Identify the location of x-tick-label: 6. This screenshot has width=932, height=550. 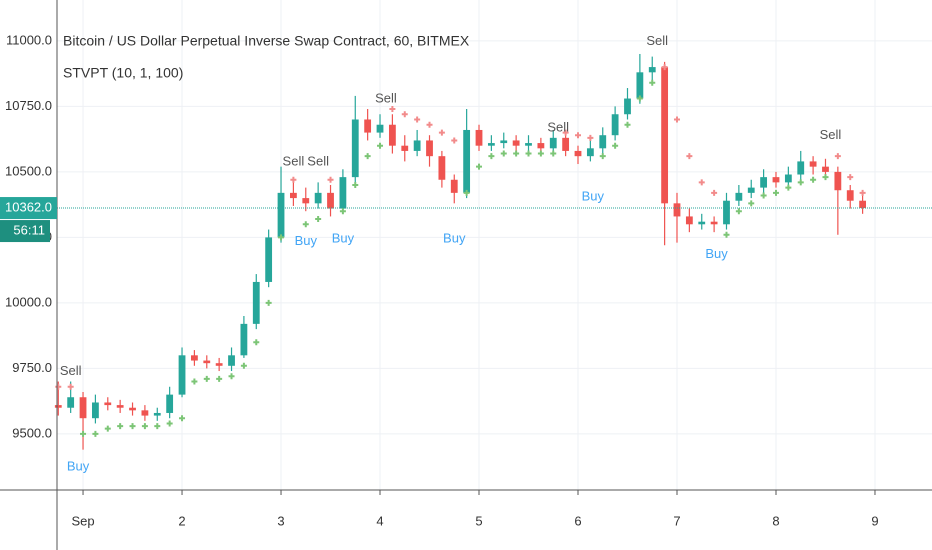
(577, 520).